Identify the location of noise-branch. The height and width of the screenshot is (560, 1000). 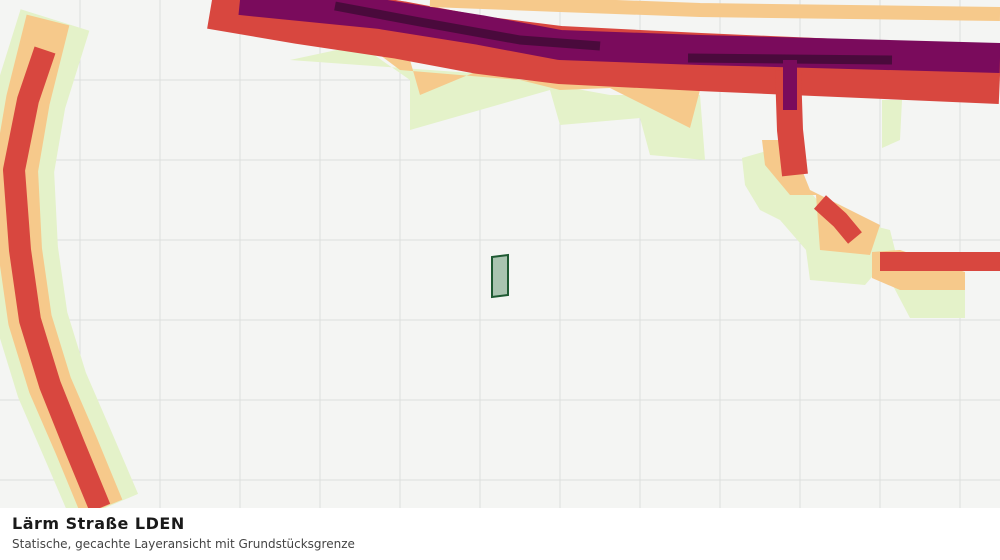
(871, 189).